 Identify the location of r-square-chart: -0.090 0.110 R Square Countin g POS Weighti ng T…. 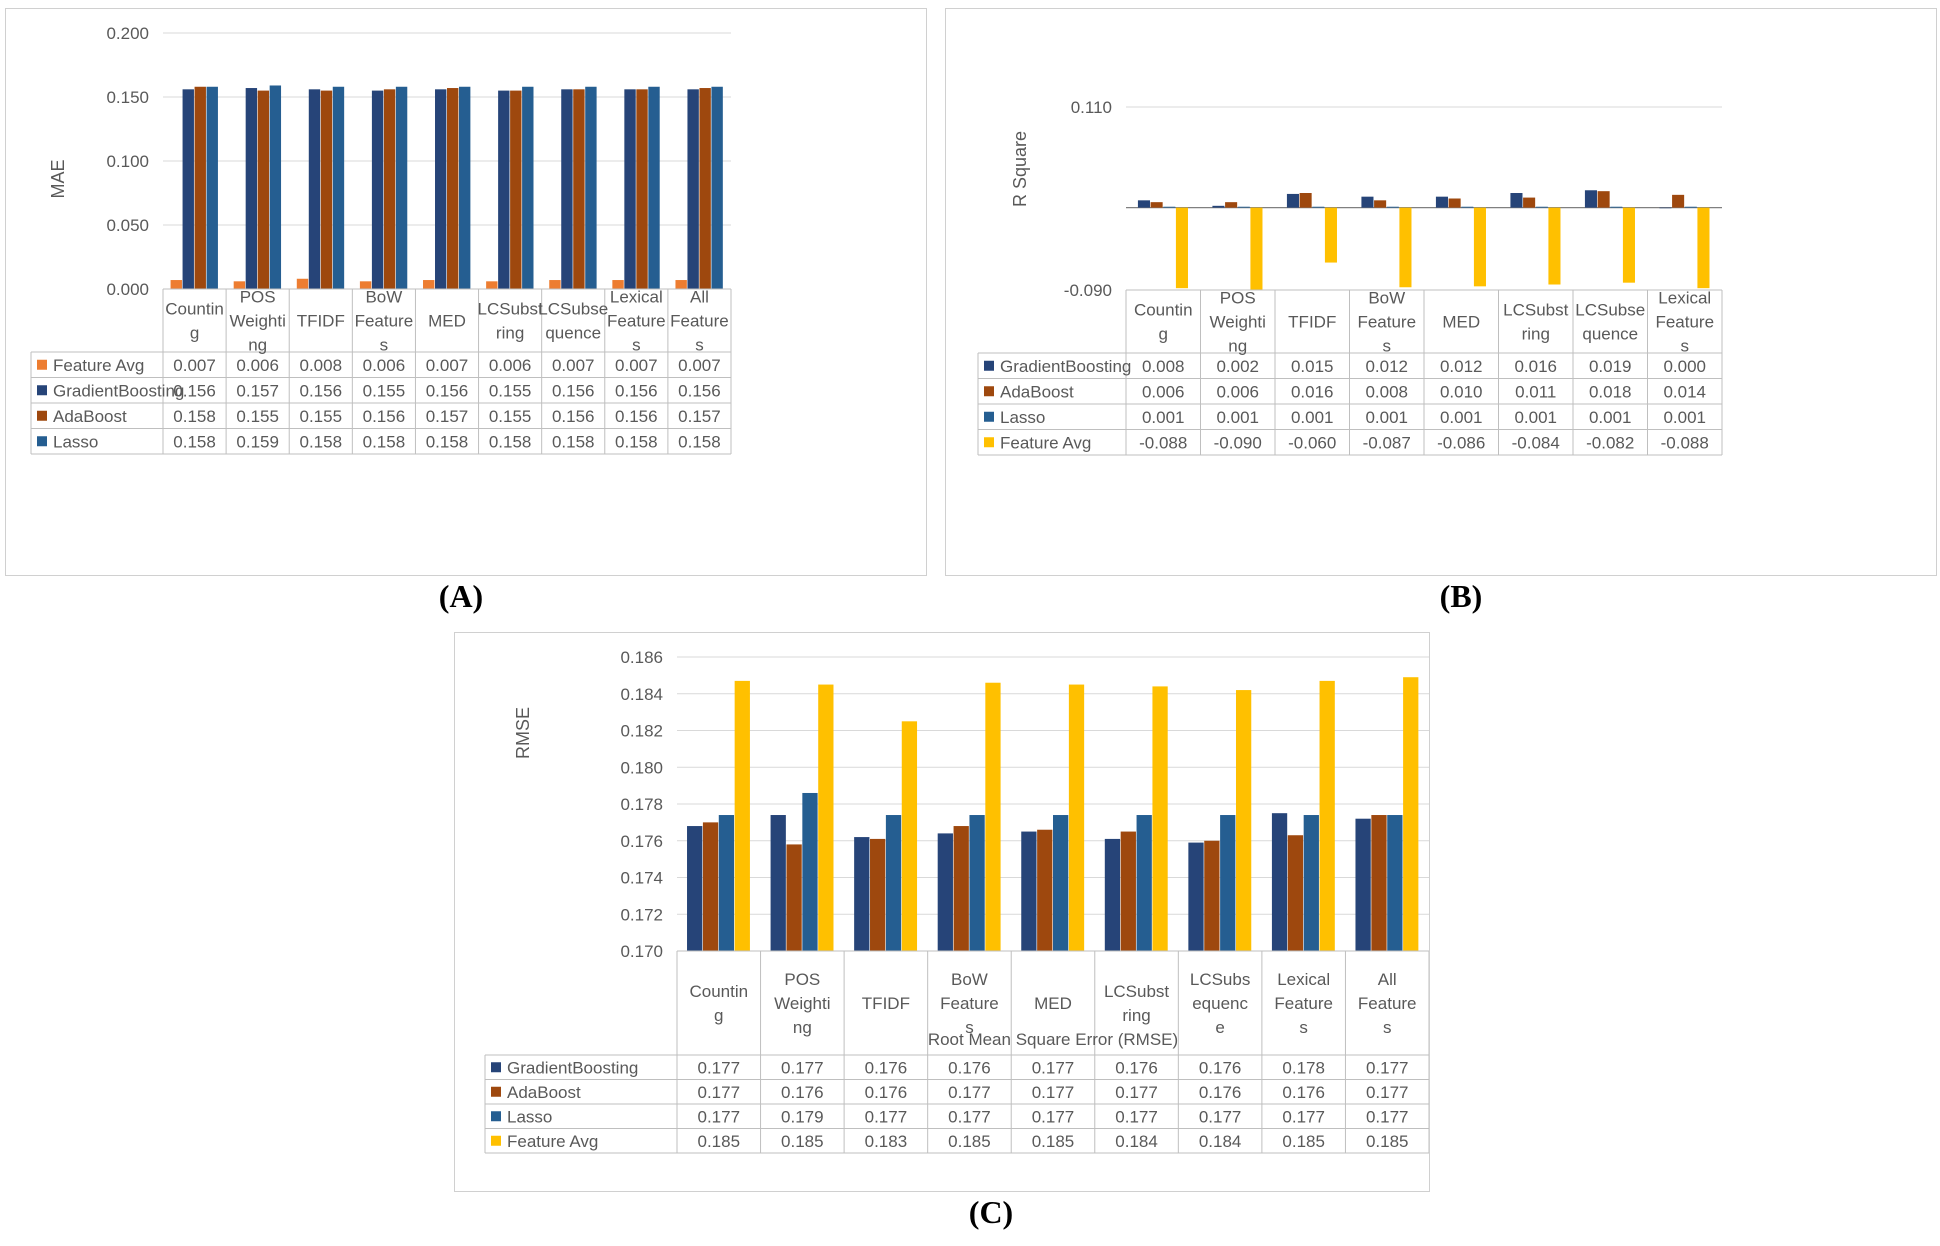
(1350, 277).